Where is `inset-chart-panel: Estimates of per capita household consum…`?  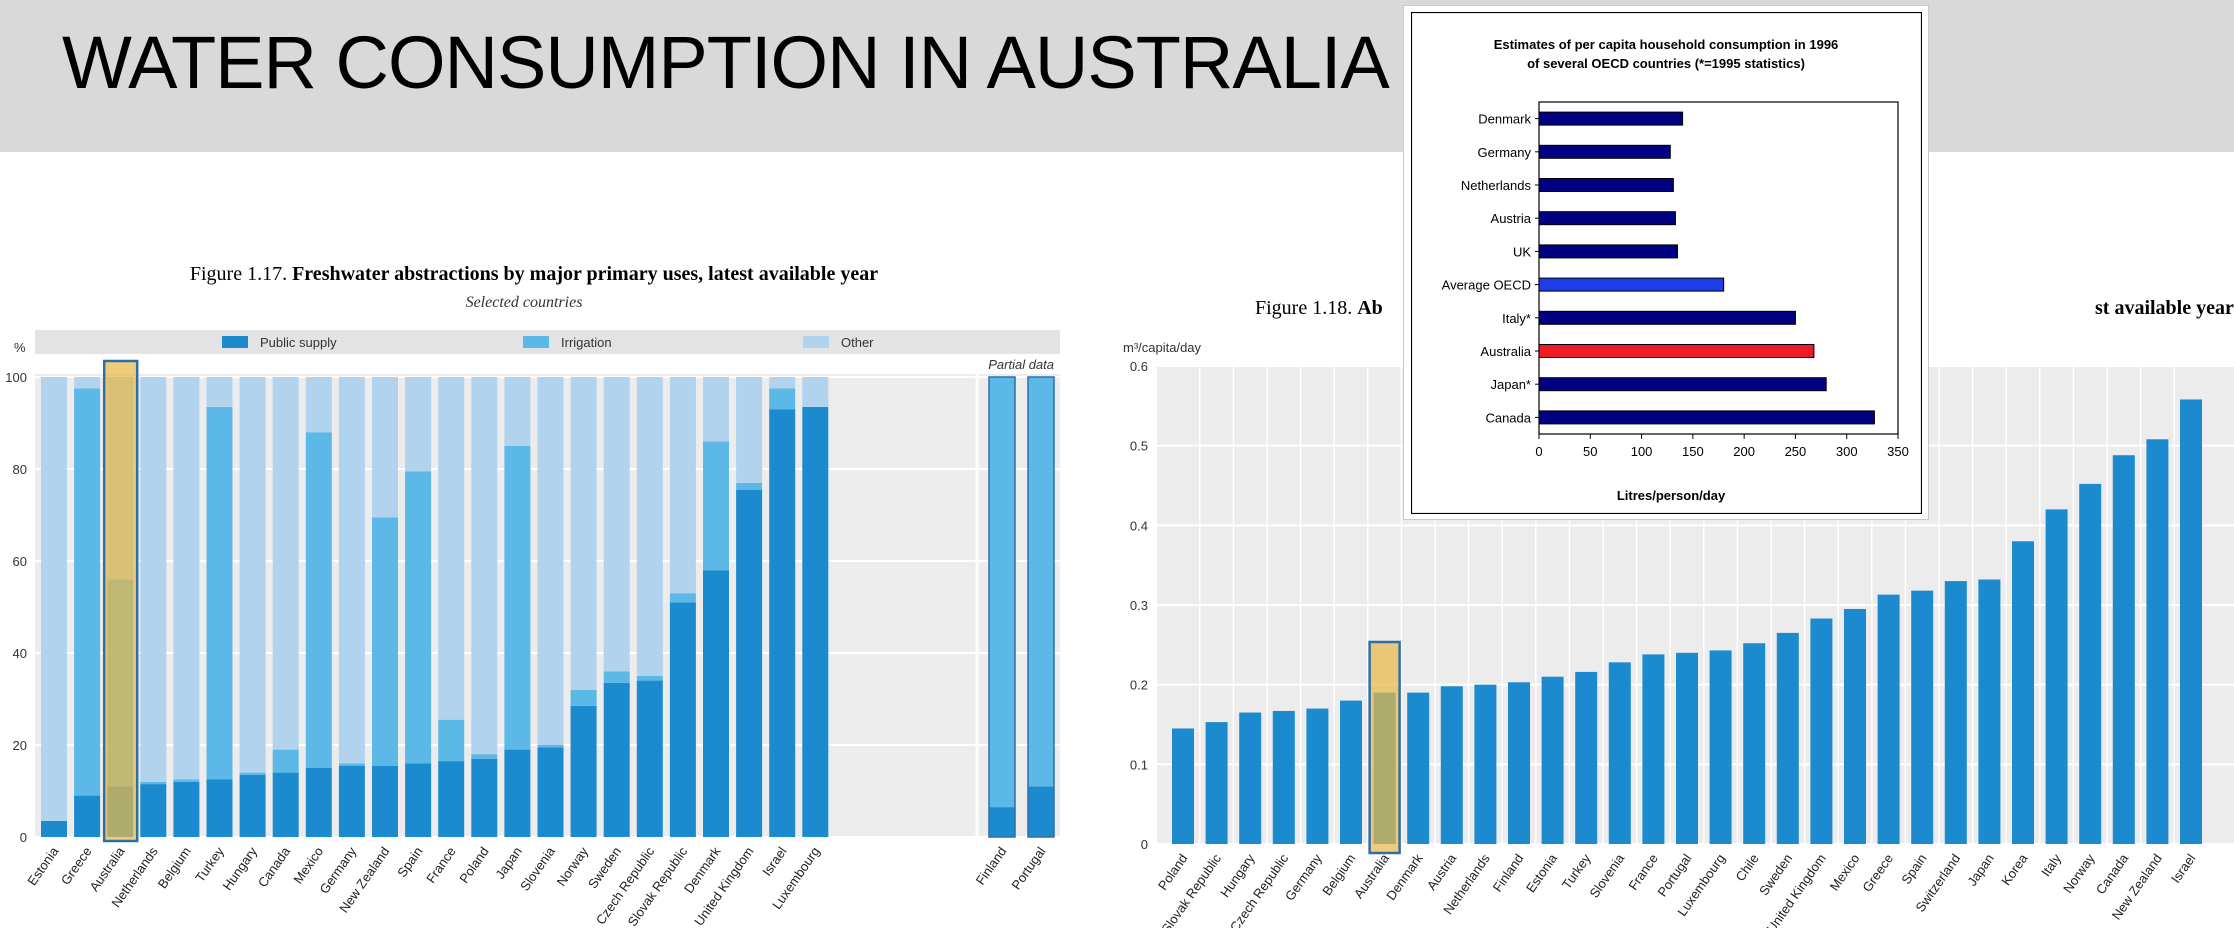
inset-chart-panel: Estimates of per capita household consum… is located at coordinates (1666, 262).